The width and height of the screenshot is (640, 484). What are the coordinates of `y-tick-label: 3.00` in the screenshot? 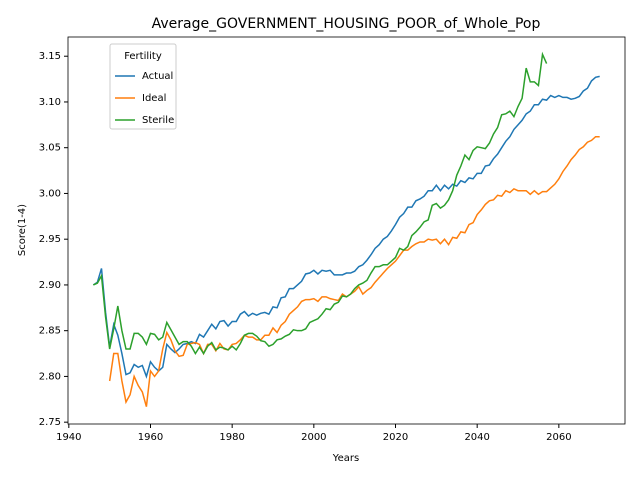 It's located at (50, 193).